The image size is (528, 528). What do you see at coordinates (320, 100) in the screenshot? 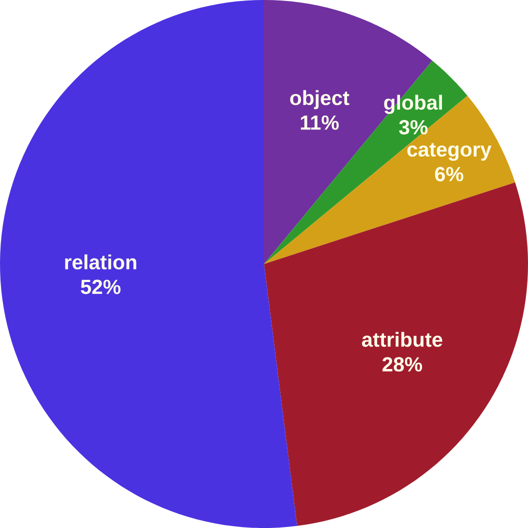
I see `slice-label: object` at bounding box center [320, 100].